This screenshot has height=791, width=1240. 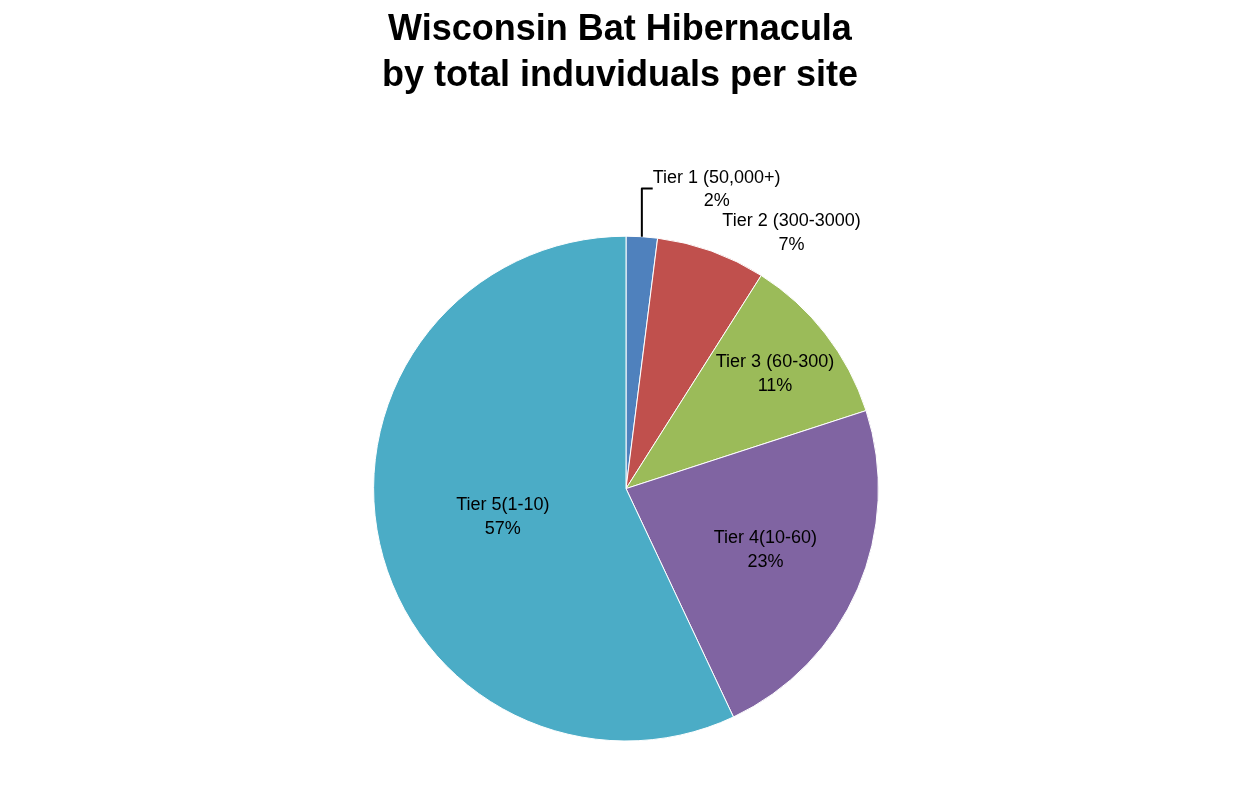 I want to click on slice-label: Tier 2 (300-3000), so click(x=791, y=220).